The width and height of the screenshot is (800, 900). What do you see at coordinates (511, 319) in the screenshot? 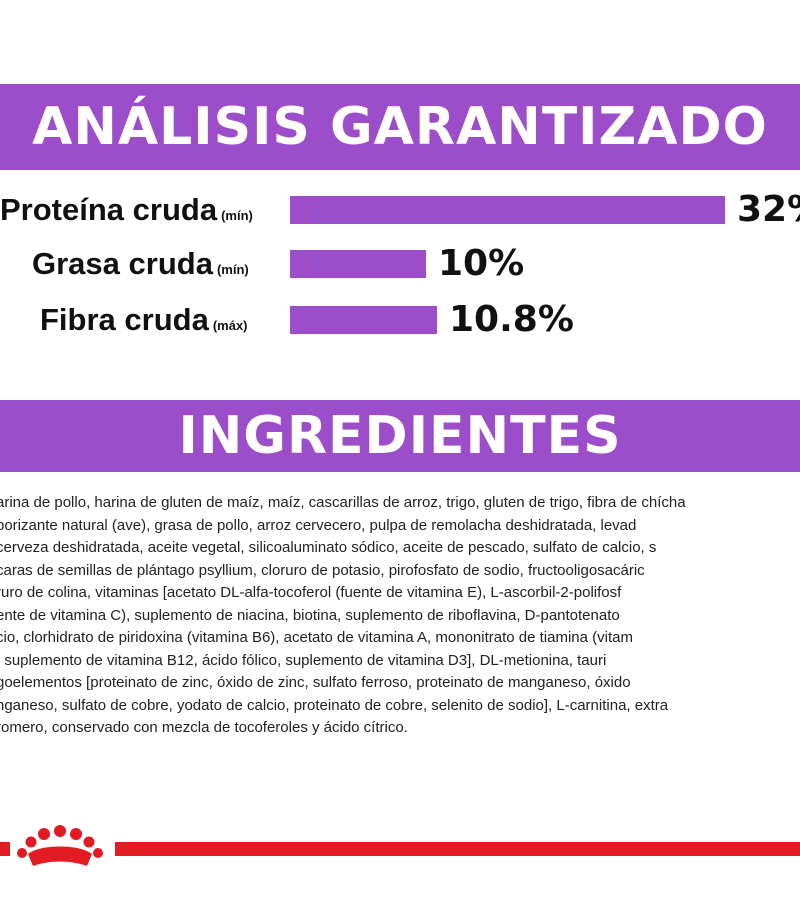
I see `nutrient-value: 10.8%` at bounding box center [511, 319].